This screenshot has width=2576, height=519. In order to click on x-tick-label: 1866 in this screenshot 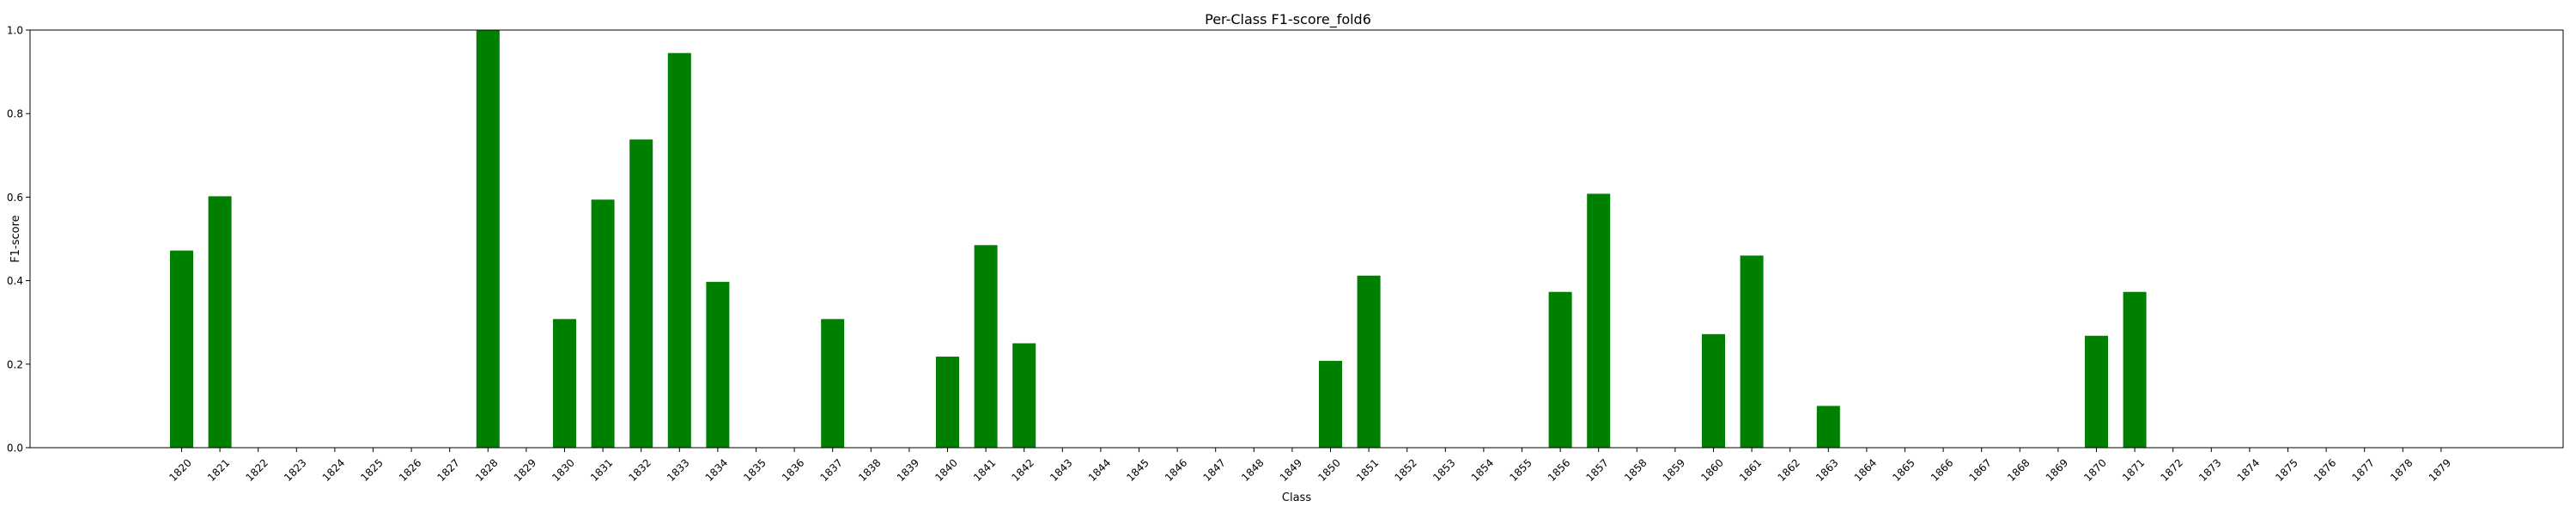, I will do `click(1942, 469)`.